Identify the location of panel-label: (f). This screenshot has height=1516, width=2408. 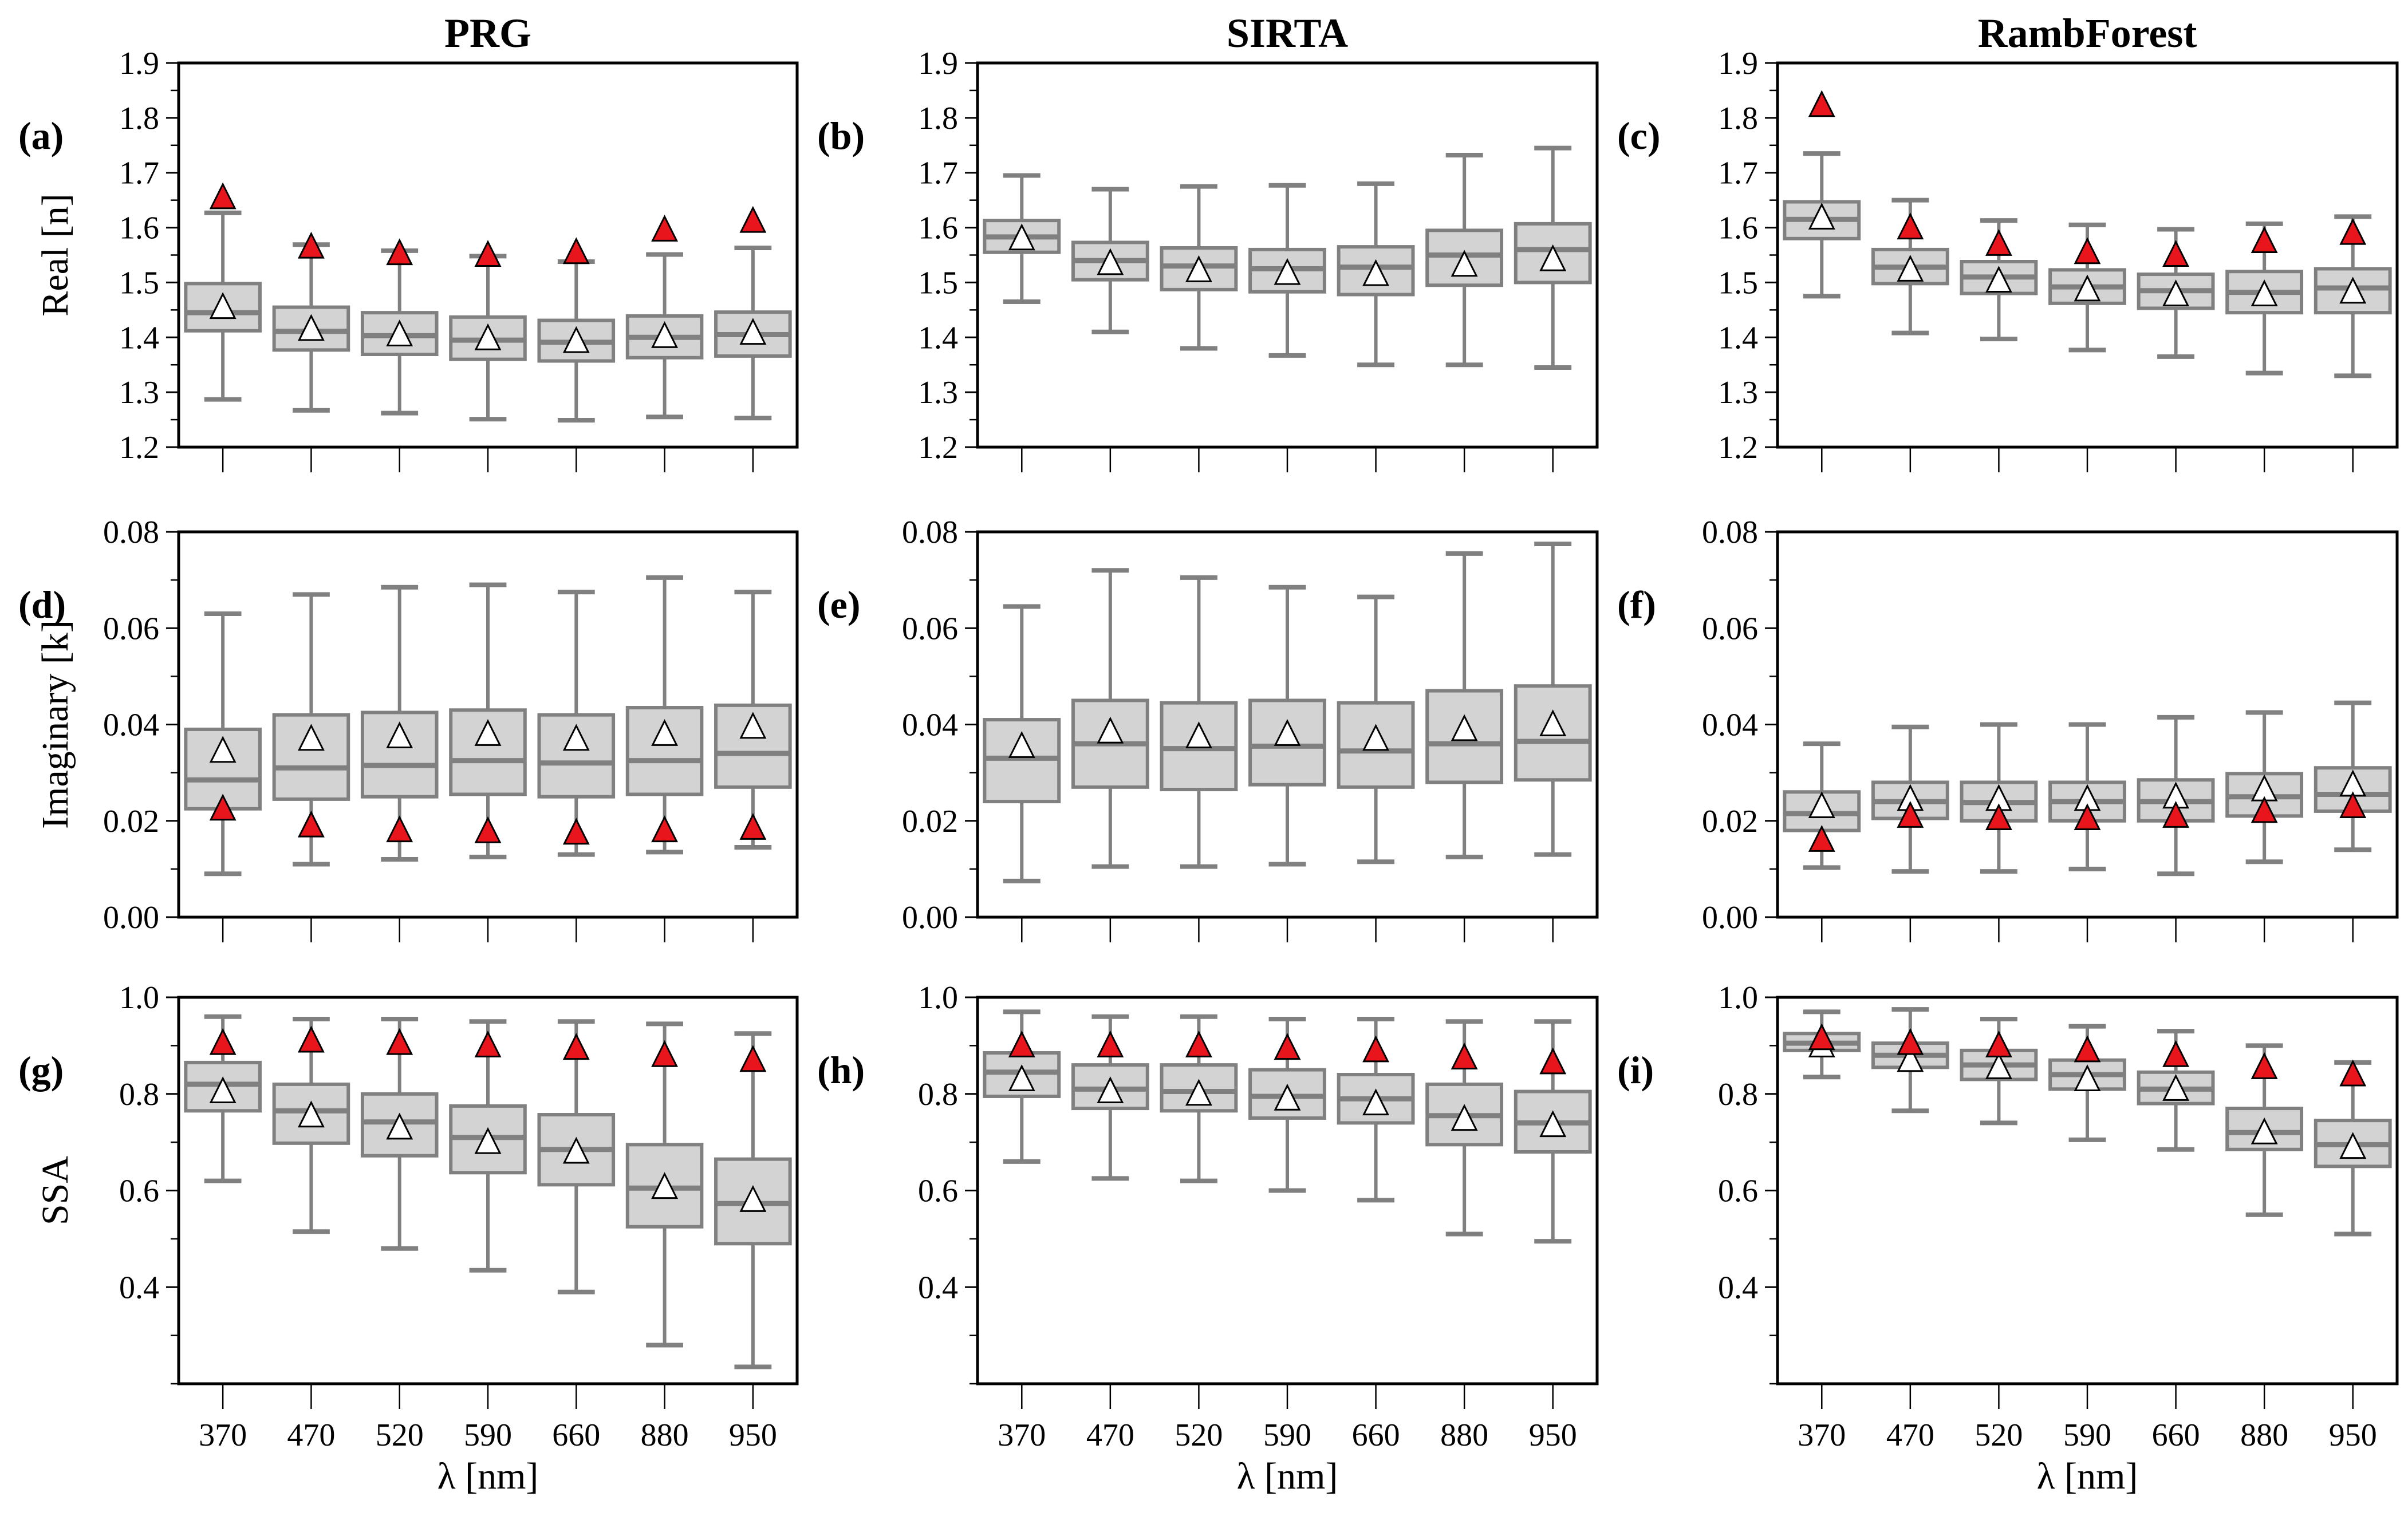
(1636, 604).